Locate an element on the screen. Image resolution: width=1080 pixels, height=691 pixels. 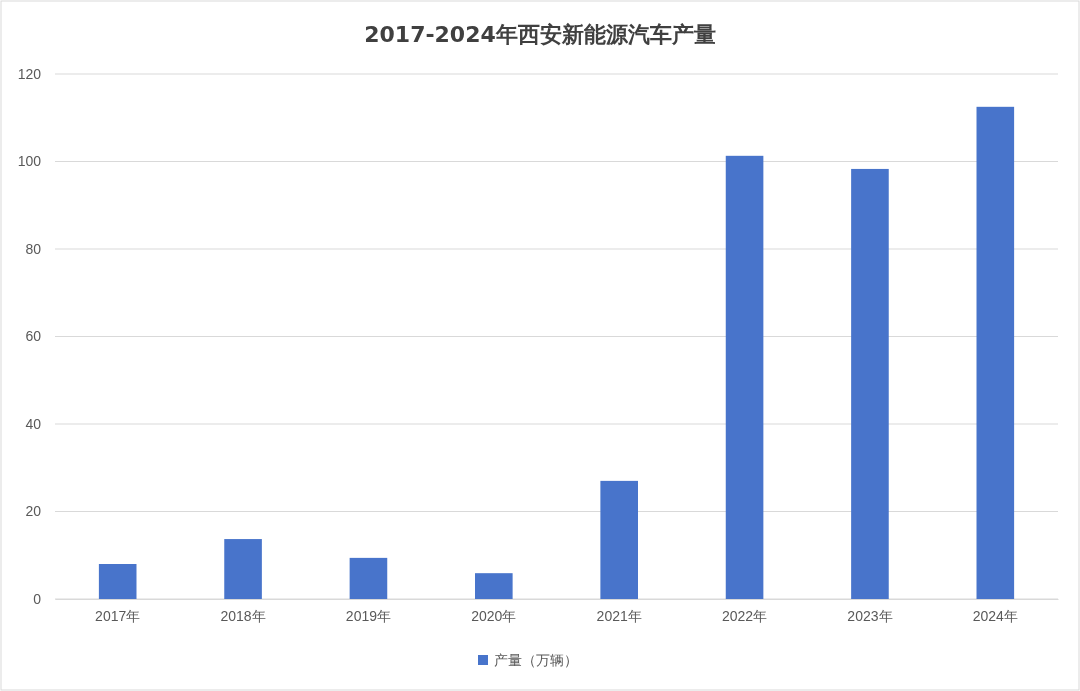
x-tick-label: 2019年 is located at coordinates (368, 615).